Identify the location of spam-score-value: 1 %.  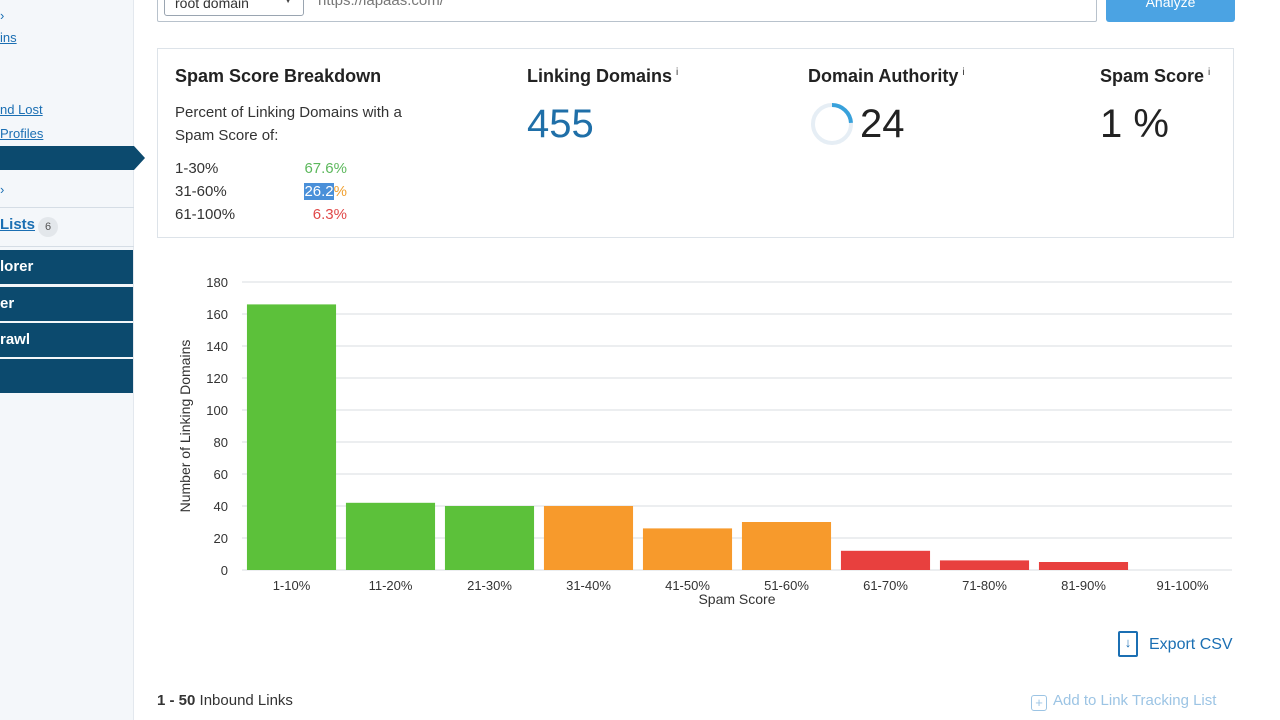
(1134, 124).